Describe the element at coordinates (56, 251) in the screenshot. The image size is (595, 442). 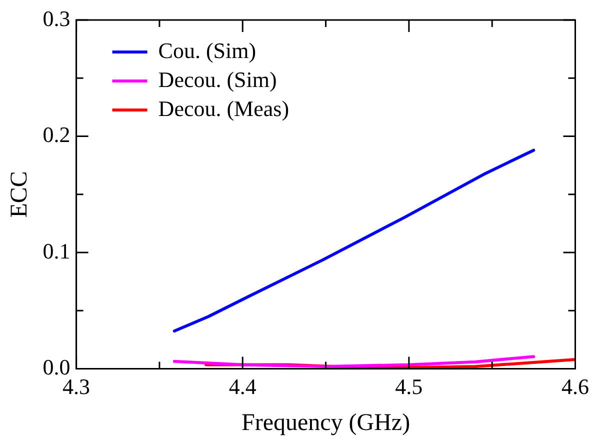
I see `y-tick-label: 0.1` at that location.